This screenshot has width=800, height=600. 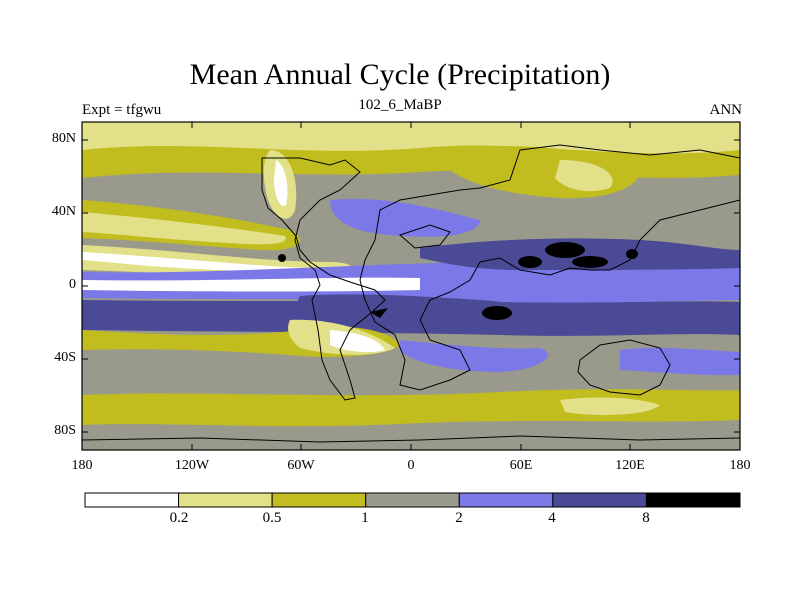 I want to click on x-tick-label: 60E, so click(x=521, y=465).